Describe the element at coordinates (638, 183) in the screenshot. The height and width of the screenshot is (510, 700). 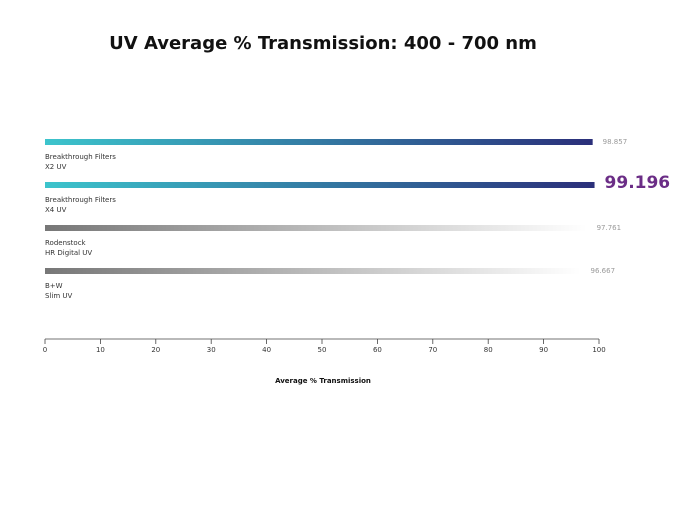
I see `value-label: 99.196` at that location.